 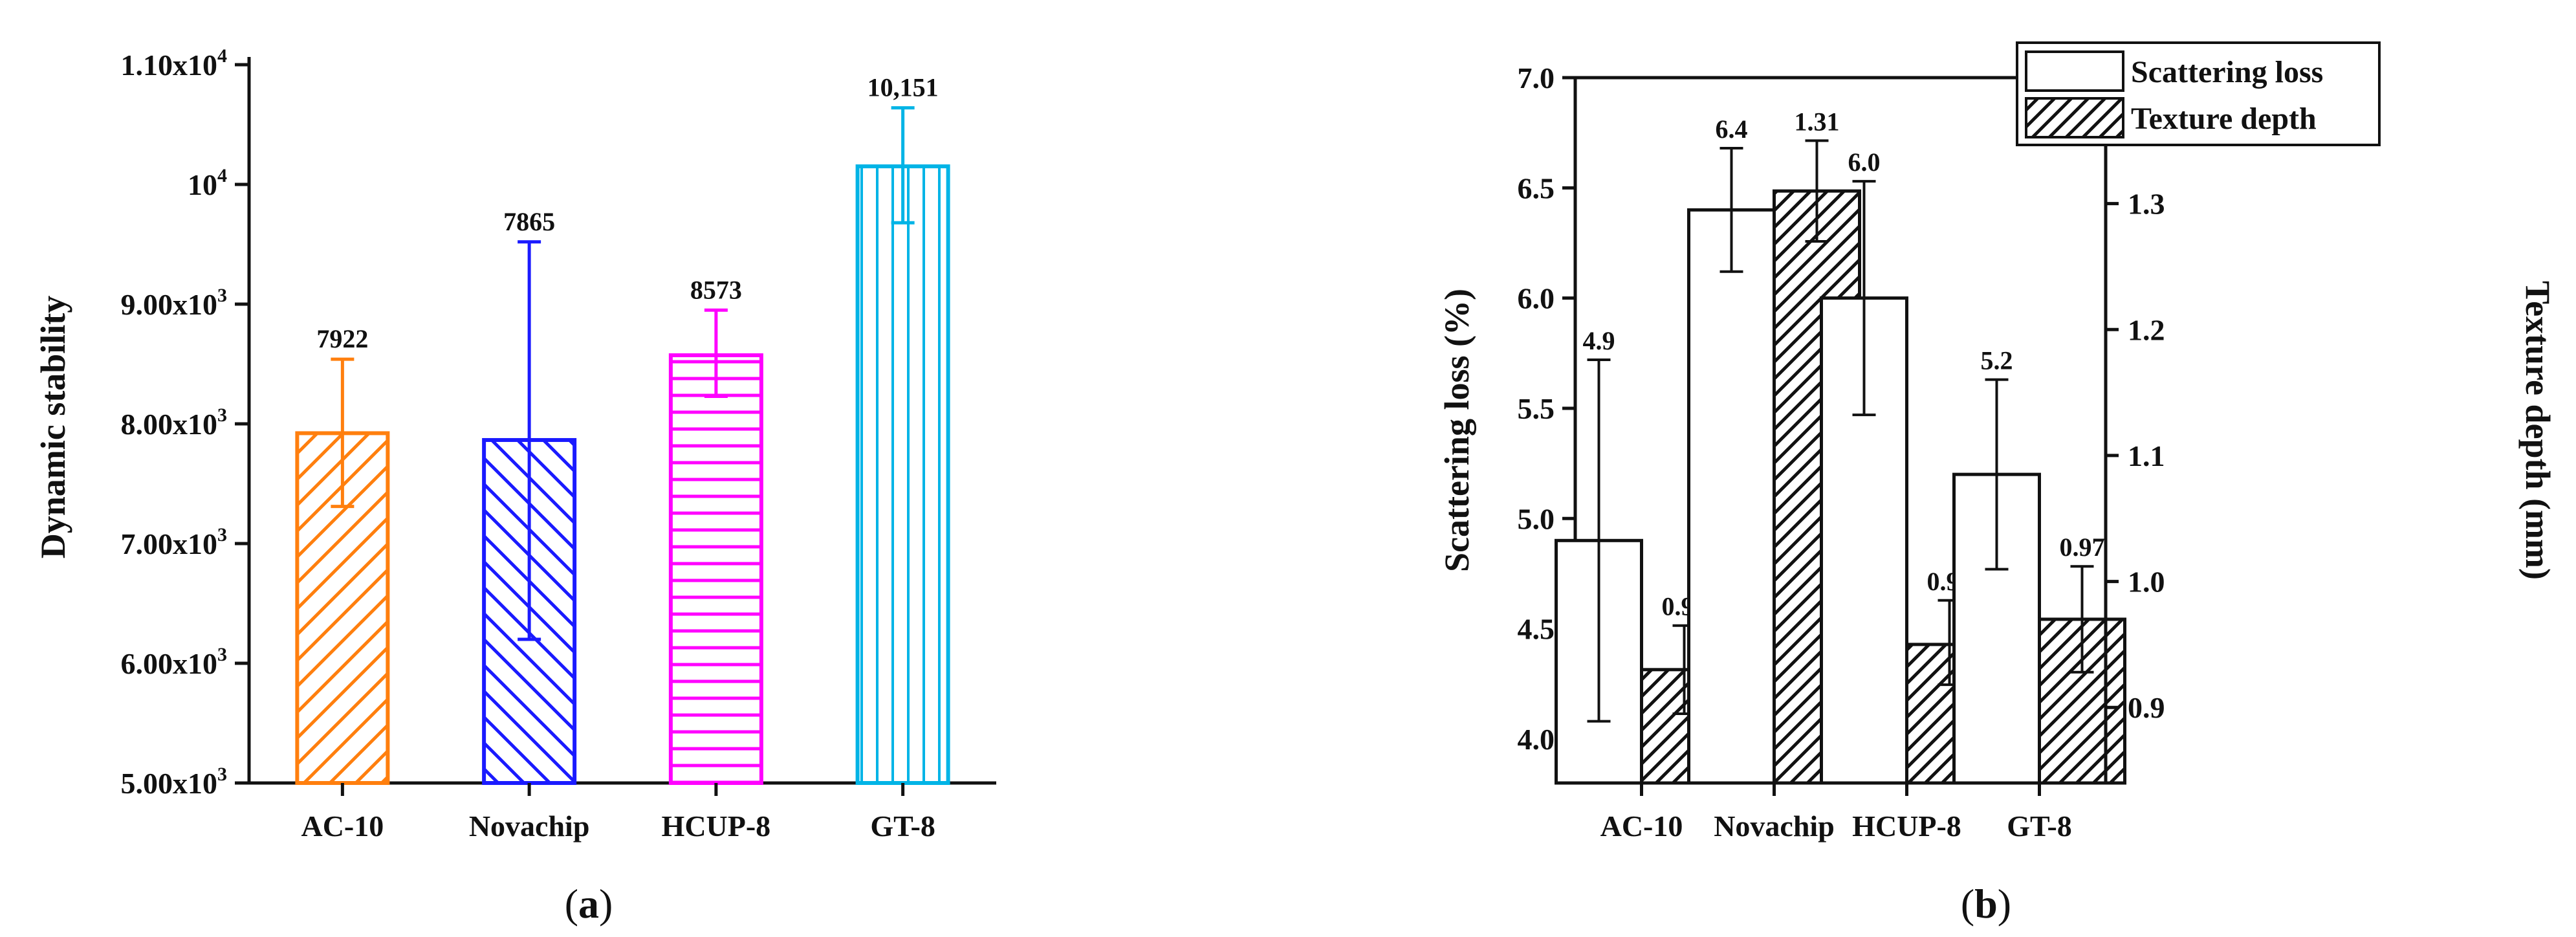 What do you see at coordinates (2074, 117) in the screenshot?
I see `legend-swatch-texture-depth` at bounding box center [2074, 117].